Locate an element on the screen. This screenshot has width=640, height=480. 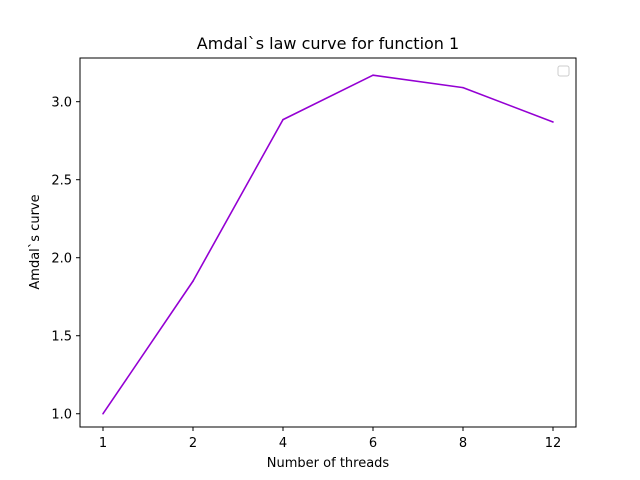
x-tick-label: 2 is located at coordinates (193, 443).